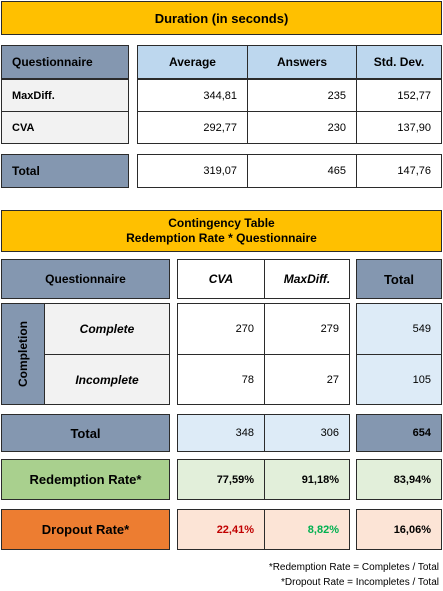 This screenshot has height=591, width=443. Describe the element at coordinates (221, 379) in the screenshot. I see `contingency-cell-cva: 78` at that location.